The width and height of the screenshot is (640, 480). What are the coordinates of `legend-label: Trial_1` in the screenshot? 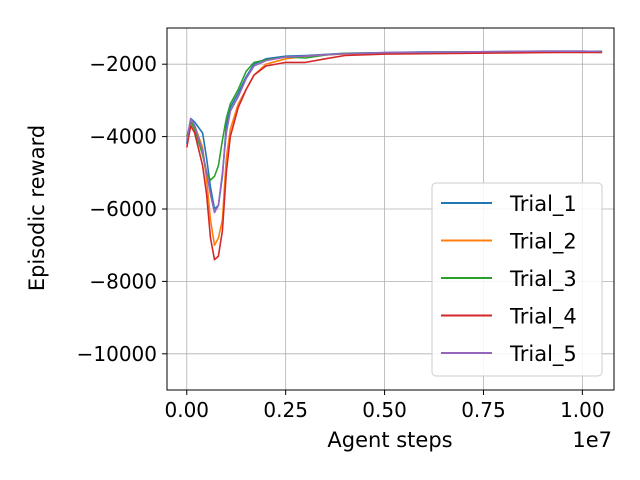 It's located at (543, 204).